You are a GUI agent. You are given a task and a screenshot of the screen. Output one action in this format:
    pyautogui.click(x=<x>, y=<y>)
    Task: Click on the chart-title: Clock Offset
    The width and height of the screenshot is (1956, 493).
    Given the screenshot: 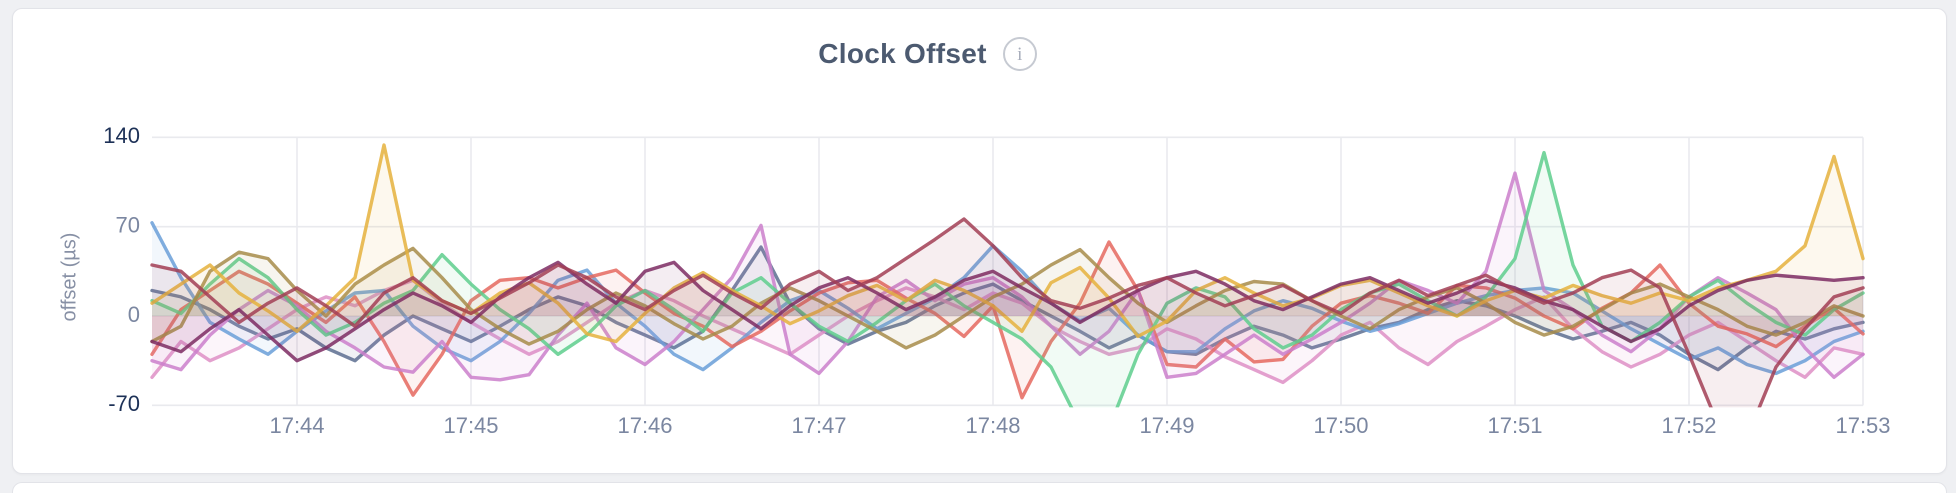 What is the action you would take?
    pyautogui.click(x=902, y=53)
    